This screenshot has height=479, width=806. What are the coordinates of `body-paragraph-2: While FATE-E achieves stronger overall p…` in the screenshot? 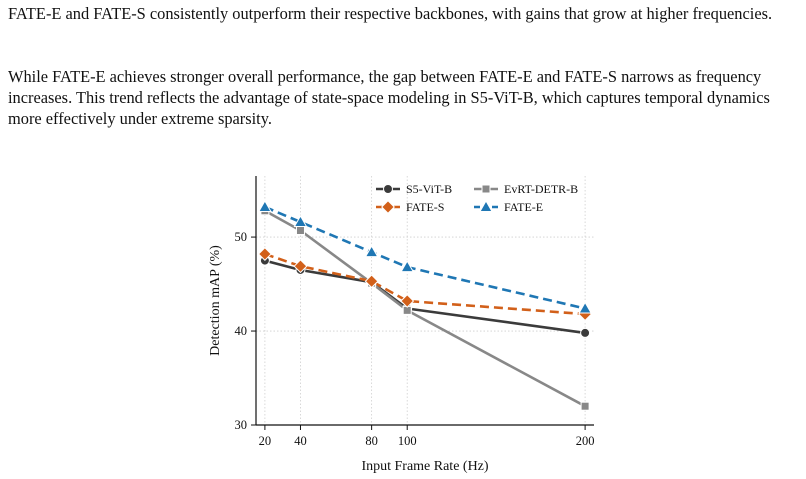 It's located at (389, 97).